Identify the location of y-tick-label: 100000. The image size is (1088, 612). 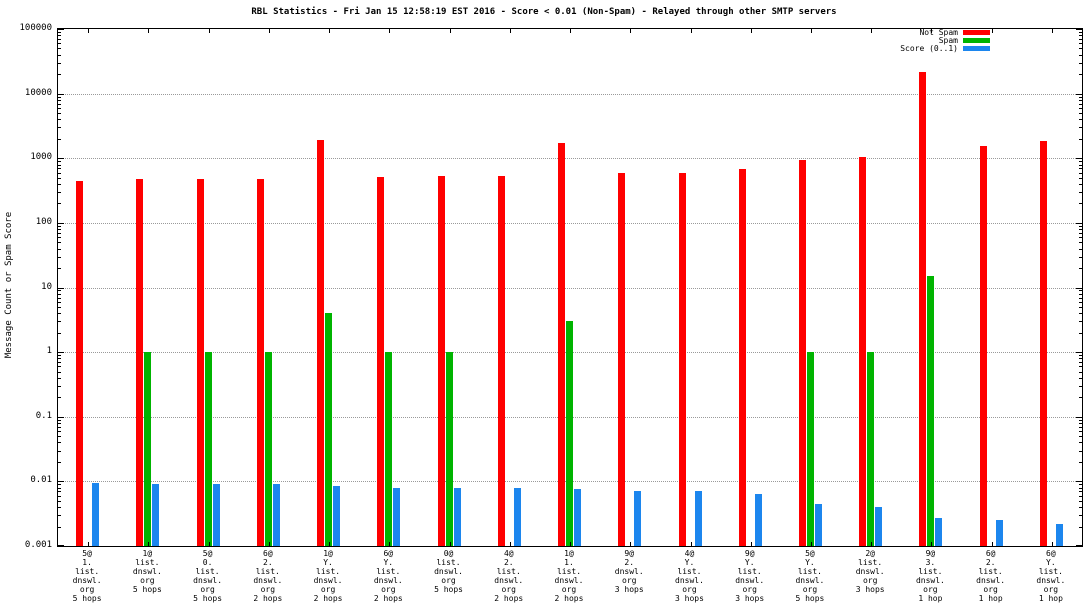
(35, 28).